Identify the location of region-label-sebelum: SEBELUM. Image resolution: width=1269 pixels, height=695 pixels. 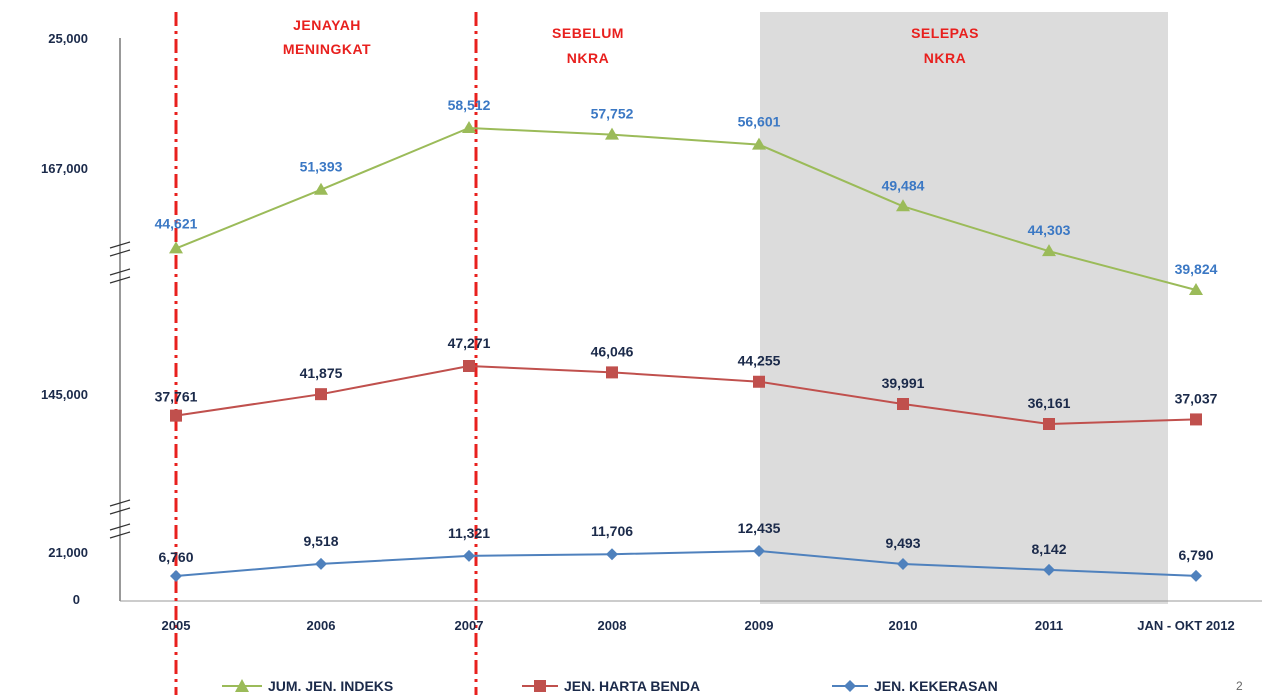
(588, 33).